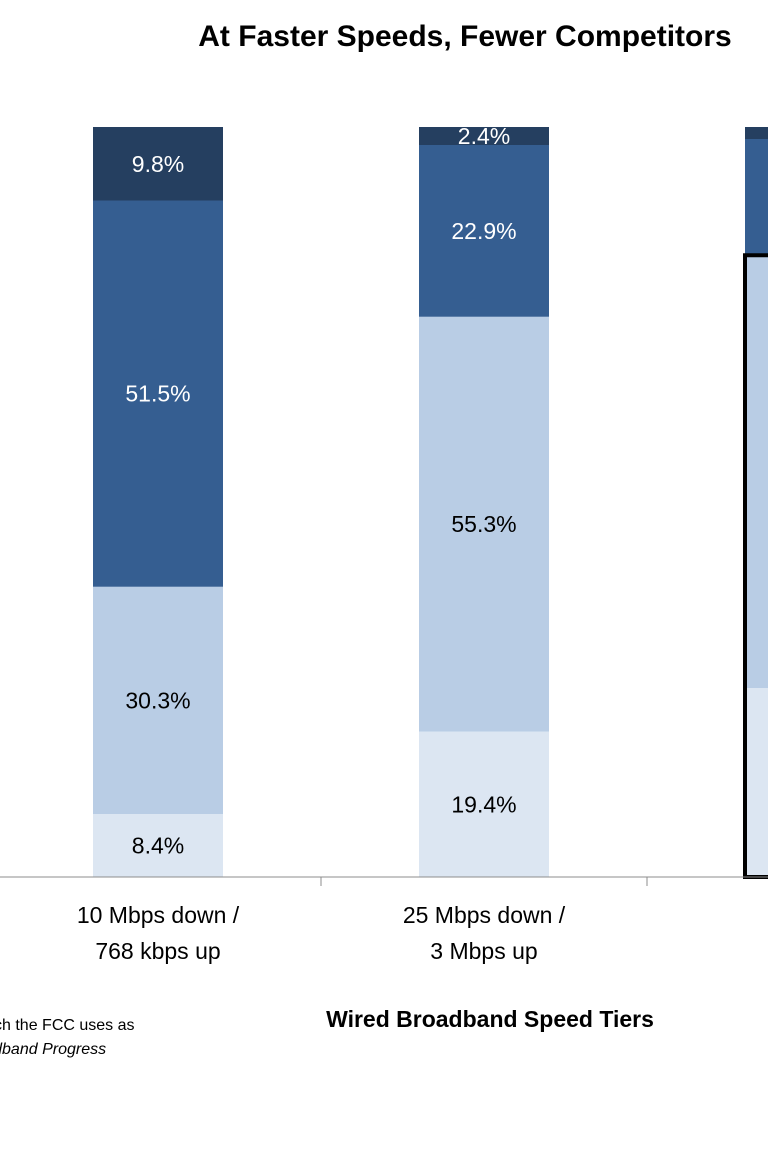 The width and height of the screenshot is (768, 1164). Describe the element at coordinates (756, 471) in the screenshot. I see `bar-segment-cat2-s1` at that location.